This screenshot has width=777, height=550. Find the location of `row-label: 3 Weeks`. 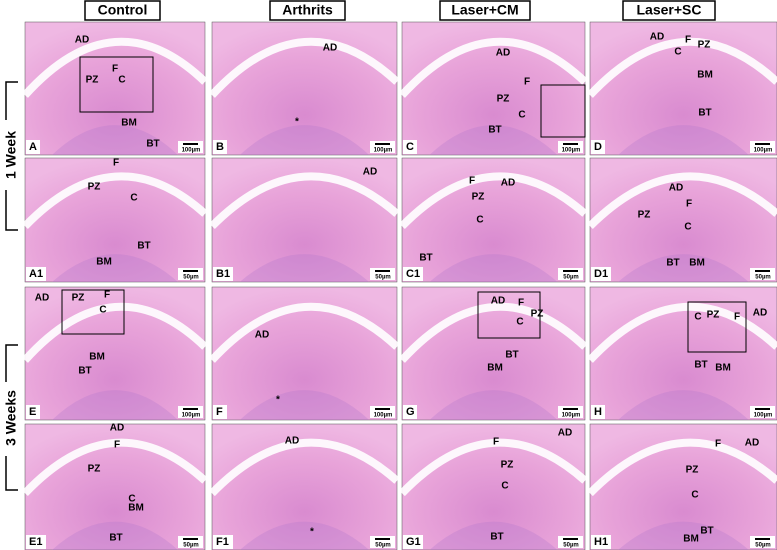

row-label: 3 Weeks is located at coordinates (11, 418).